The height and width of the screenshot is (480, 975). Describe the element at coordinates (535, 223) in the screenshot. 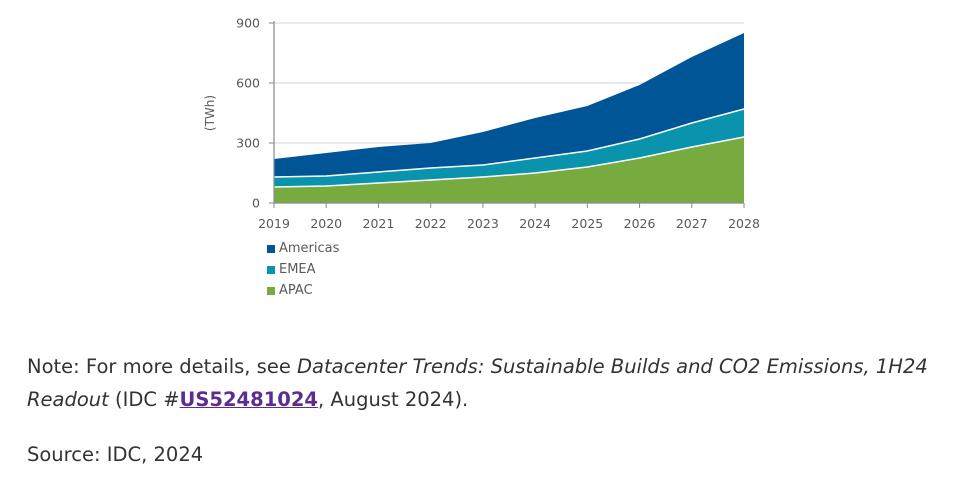

I see `x-tick-label: 2024` at that location.